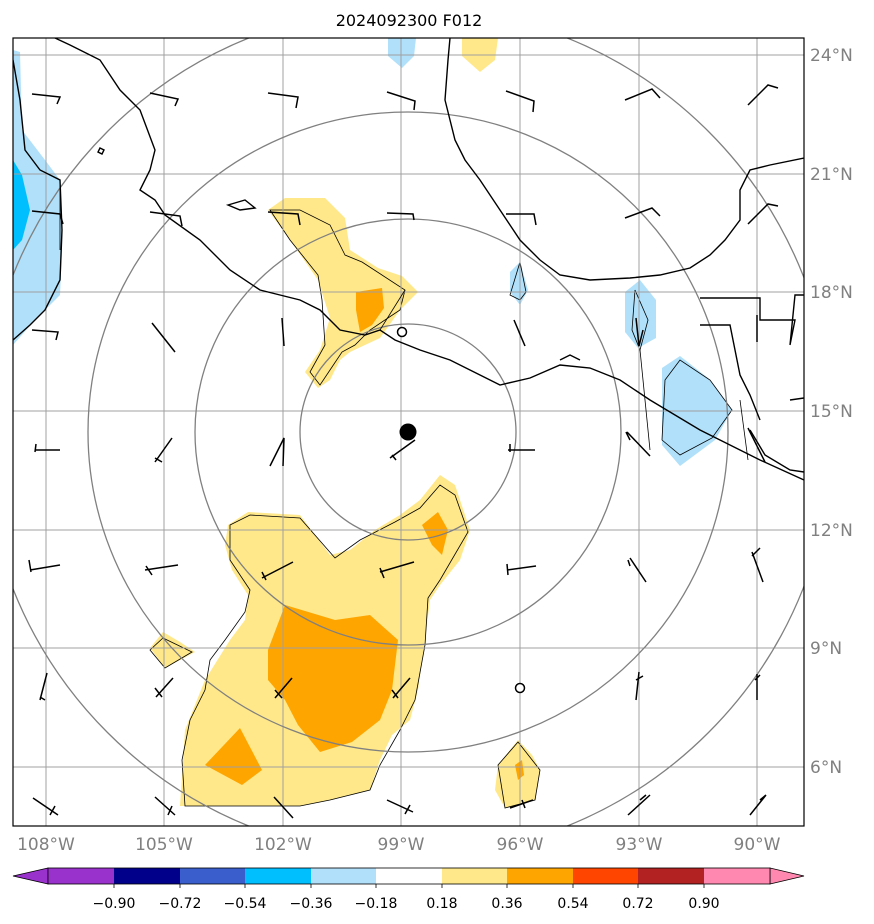 This screenshot has width=874, height=924. Describe the element at coordinates (46, 845) in the screenshot. I see `lon-tick-label: 108°W` at that location.